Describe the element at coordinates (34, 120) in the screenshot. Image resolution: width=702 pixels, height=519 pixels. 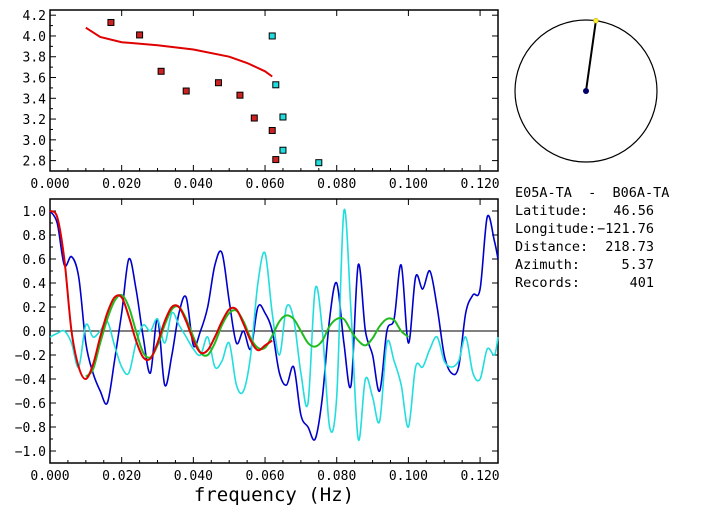
I see `velocity-y-tick-label: 3.2` at that location.